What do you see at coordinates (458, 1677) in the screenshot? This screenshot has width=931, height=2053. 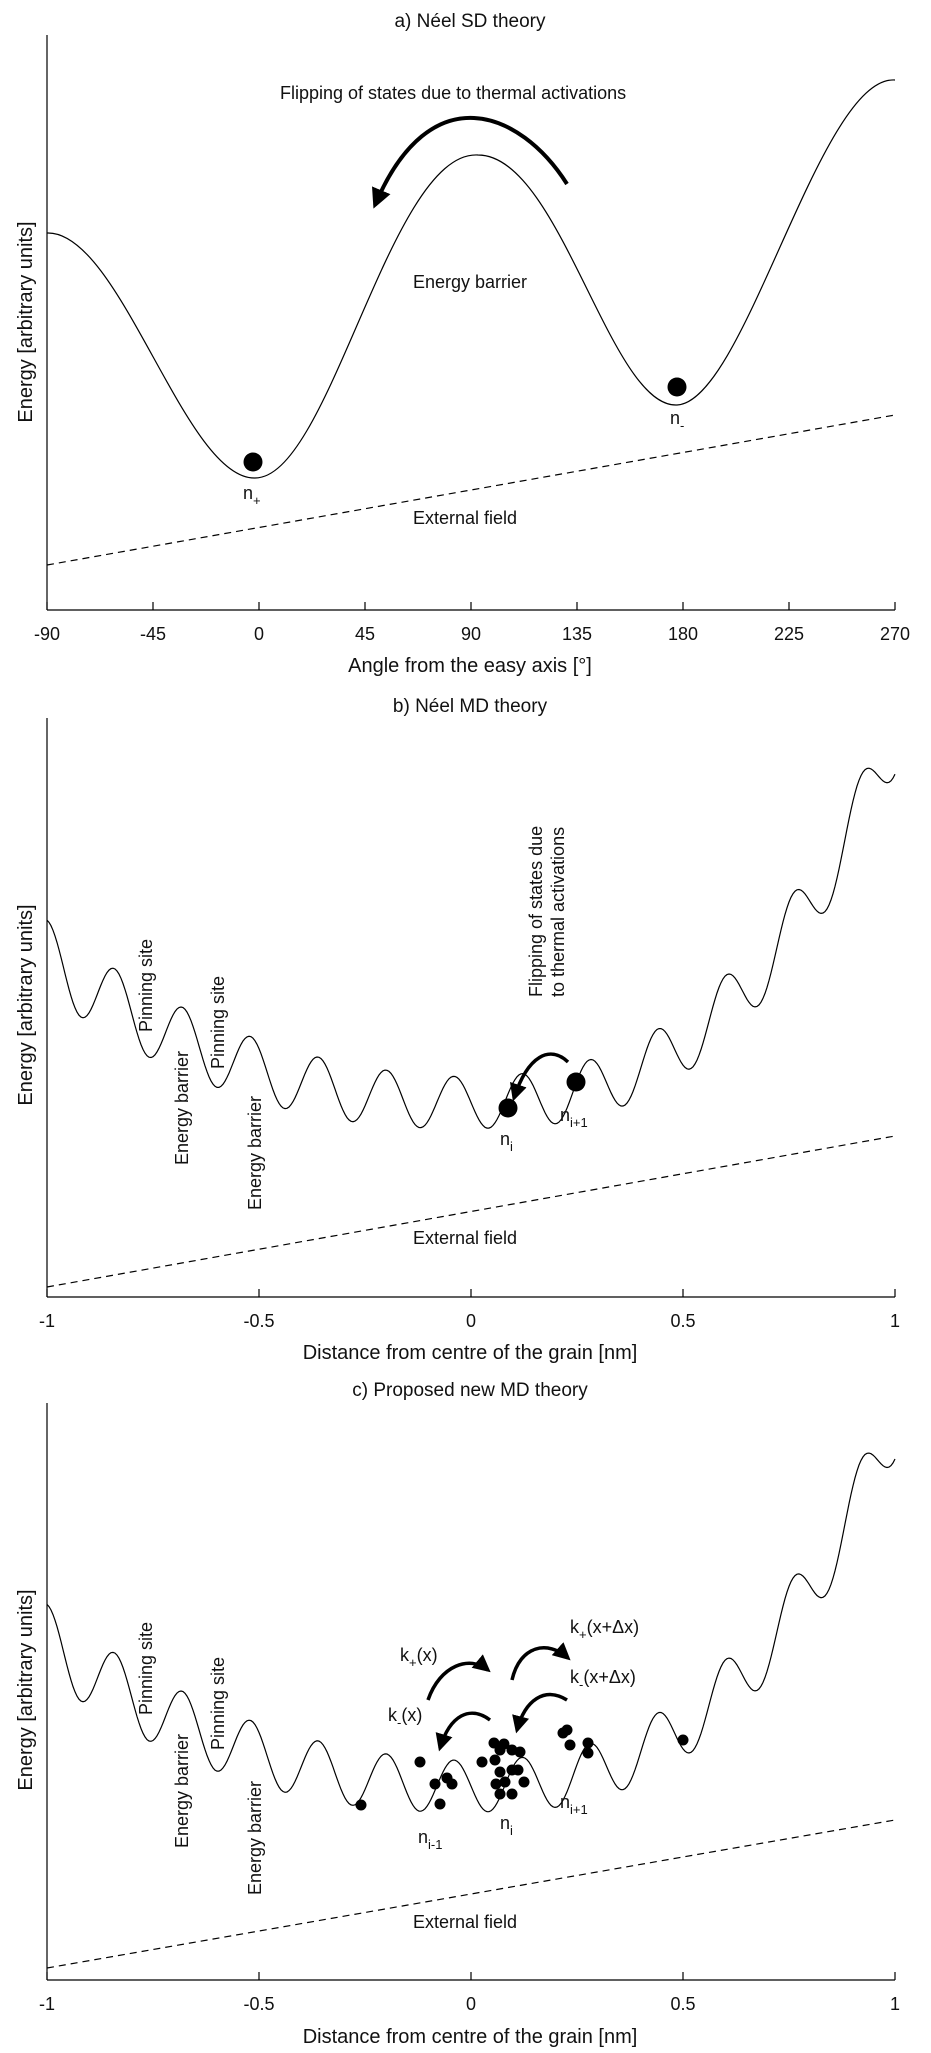 I see `panel-c-k-plus-x-arrow` at bounding box center [458, 1677].